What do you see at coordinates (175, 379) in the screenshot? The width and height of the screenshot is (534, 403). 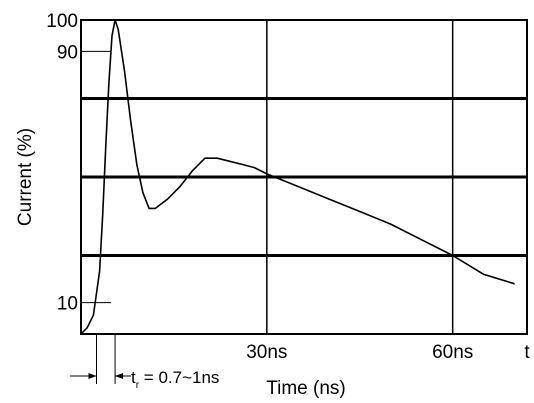 I see `rise-time-label: tr = 0.7~1ns` at bounding box center [175, 379].